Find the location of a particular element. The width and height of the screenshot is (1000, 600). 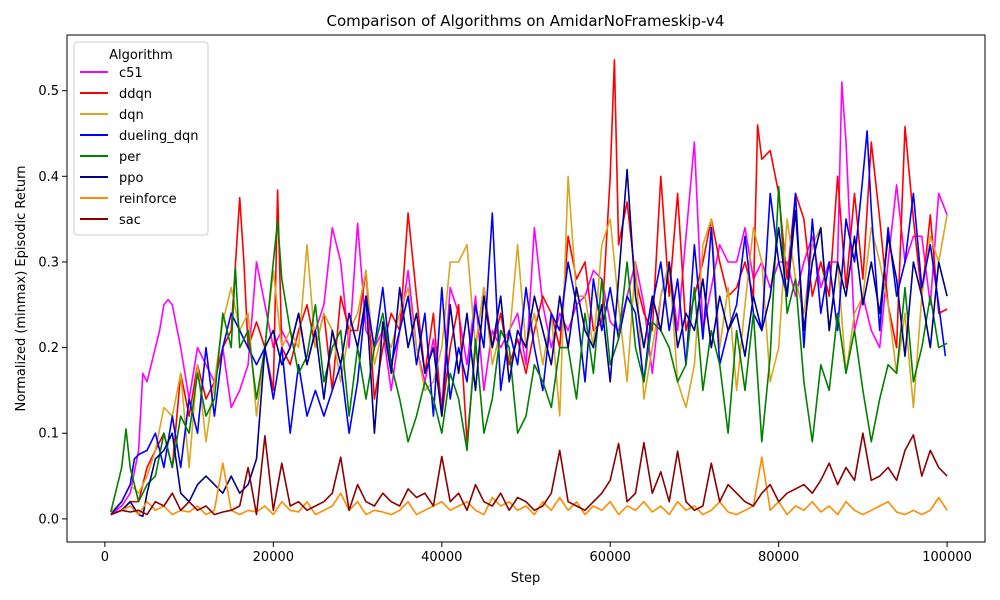

y-tick-label: 0.0 is located at coordinates (48, 519).